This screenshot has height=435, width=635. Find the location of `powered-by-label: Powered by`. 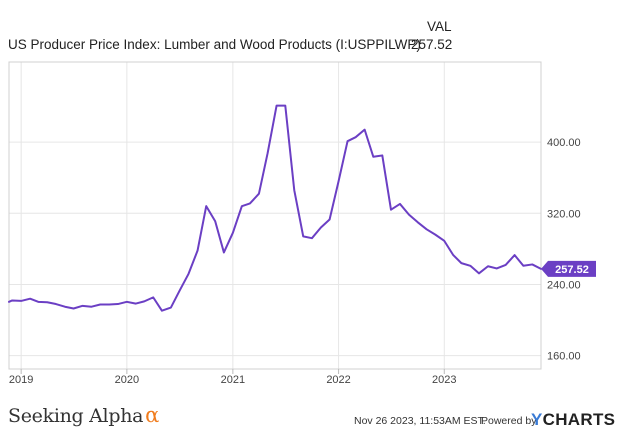

powered-by-label: Powered by is located at coordinates (509, 421).